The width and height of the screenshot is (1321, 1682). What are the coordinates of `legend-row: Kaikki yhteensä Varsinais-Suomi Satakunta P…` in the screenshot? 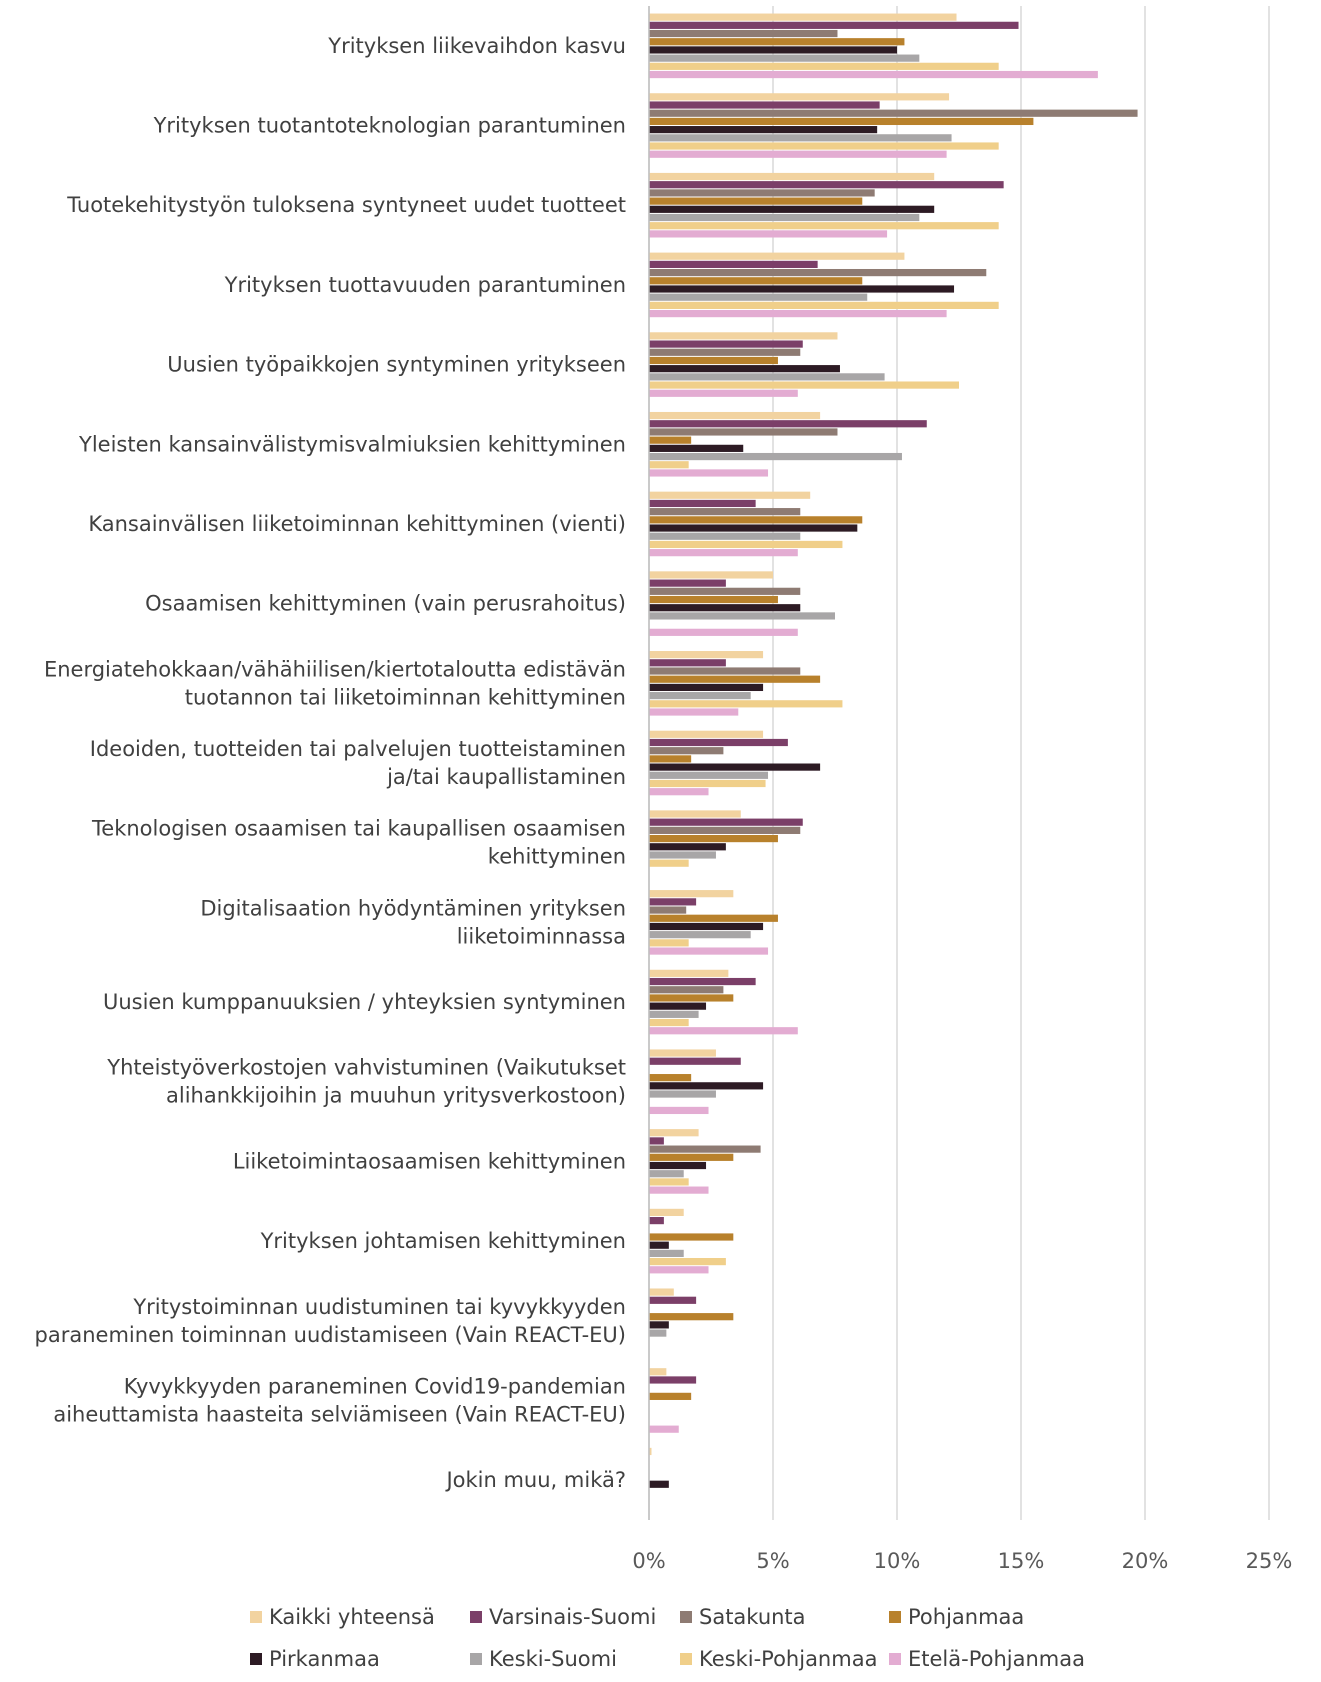 It's located at (770, 1617).